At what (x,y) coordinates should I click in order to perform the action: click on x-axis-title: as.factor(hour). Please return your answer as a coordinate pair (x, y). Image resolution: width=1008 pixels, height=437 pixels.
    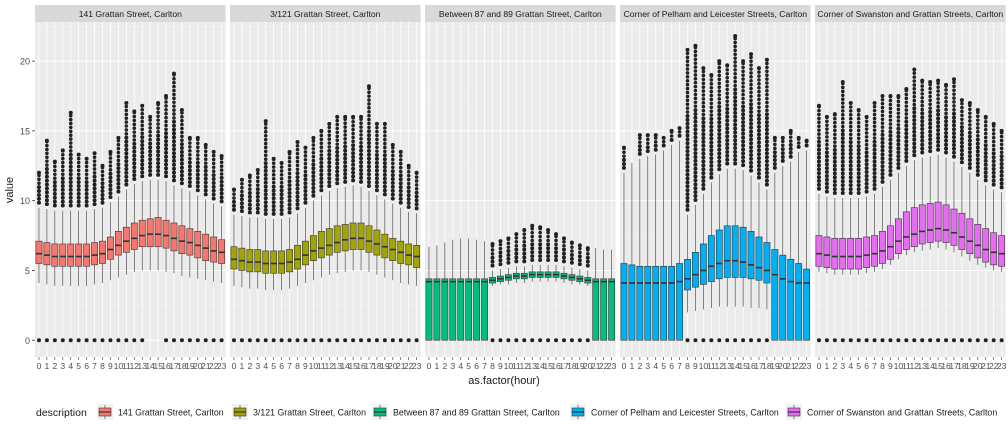
    Looking at the image, I should click on (504, 381).